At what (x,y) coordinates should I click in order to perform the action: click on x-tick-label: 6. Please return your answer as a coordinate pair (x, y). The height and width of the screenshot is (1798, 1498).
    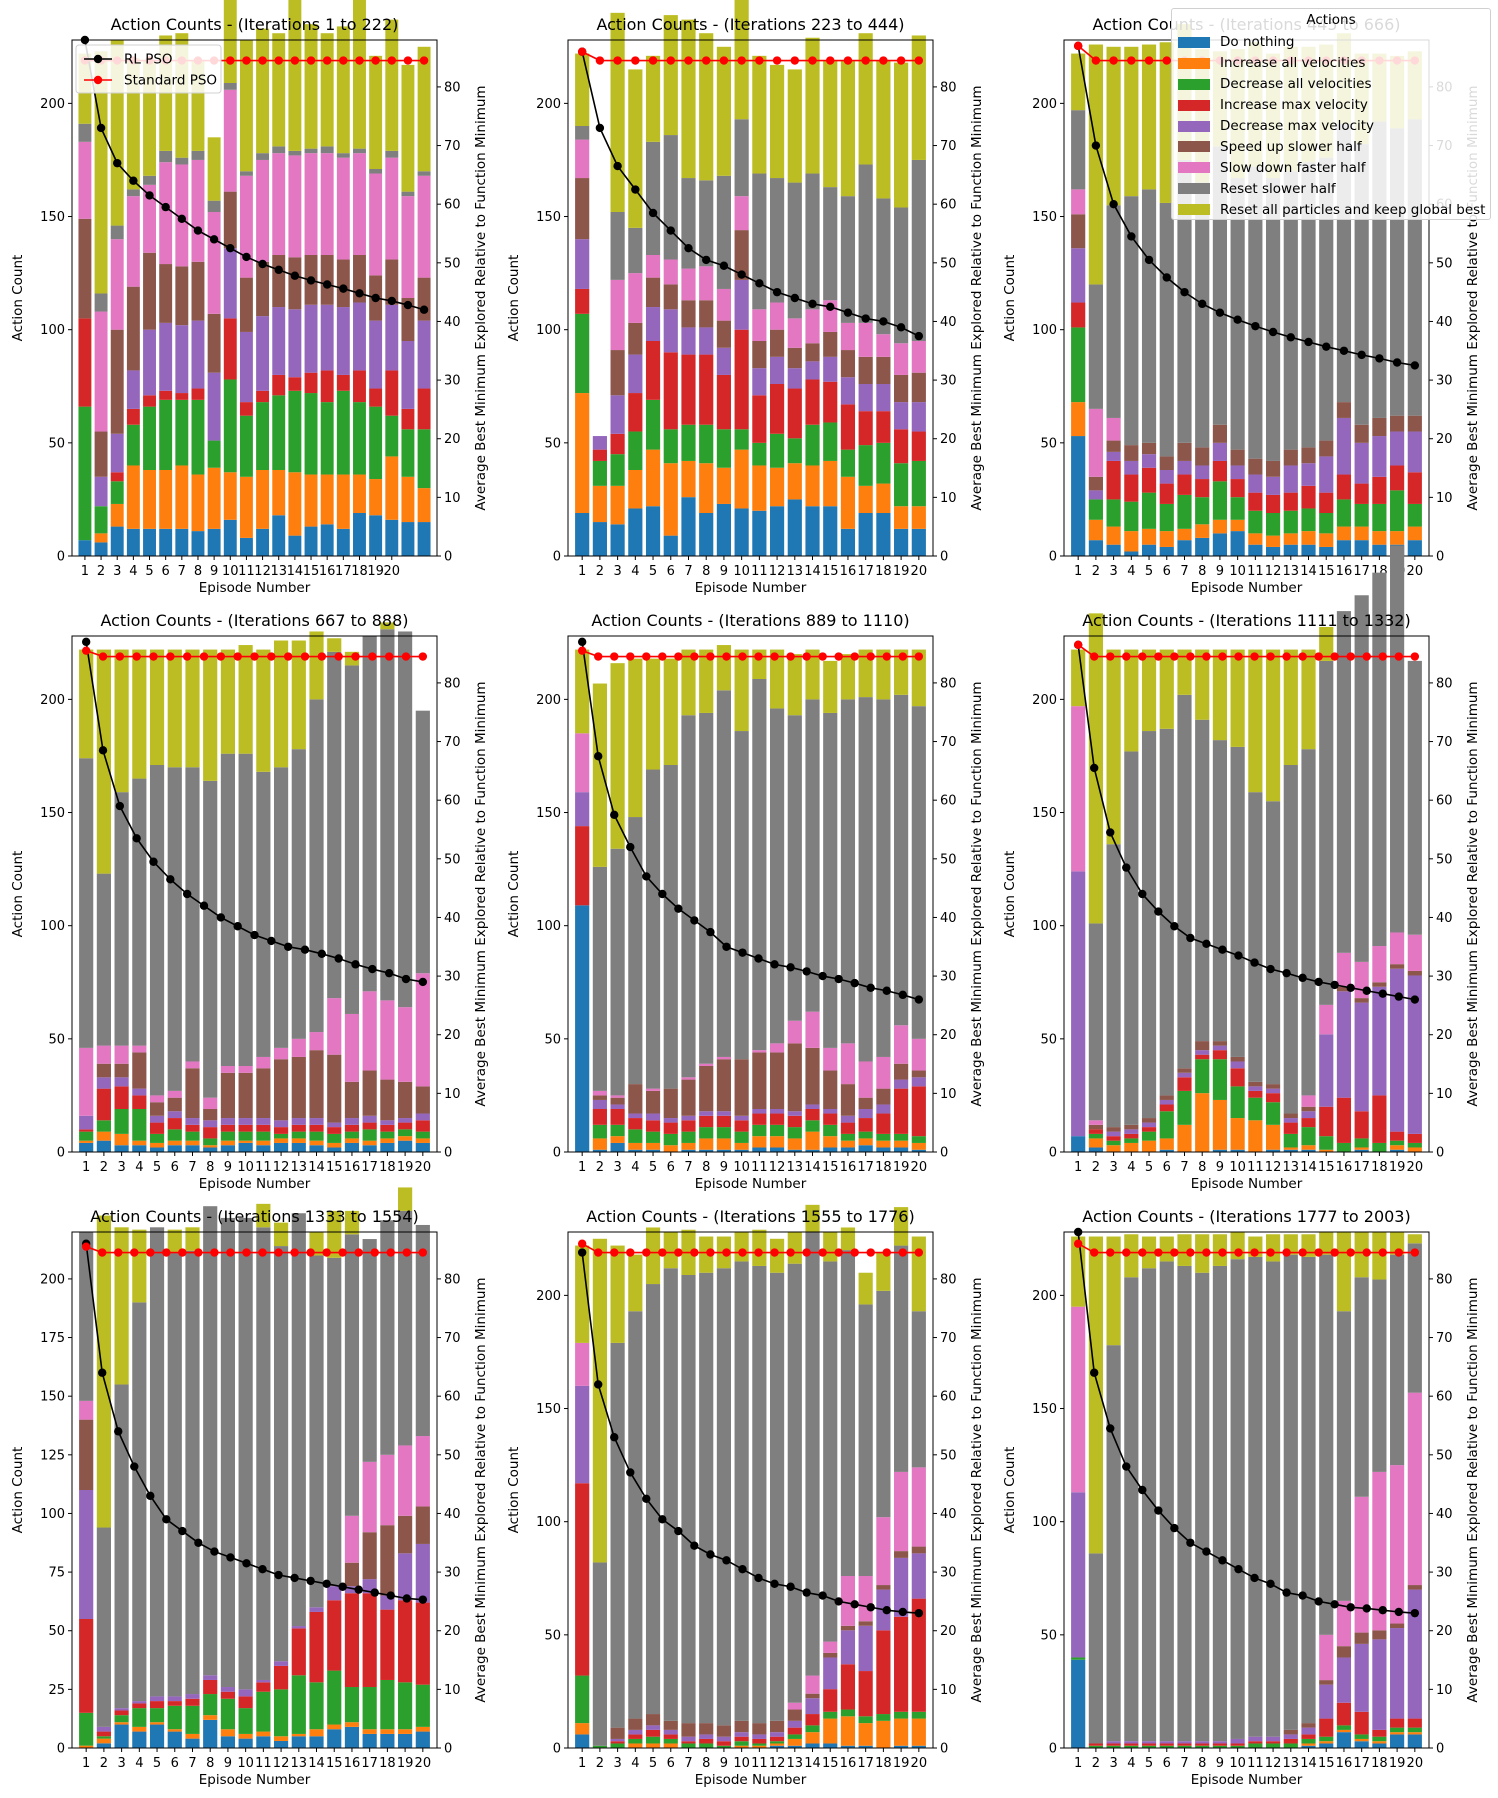
    Looking at the image, I should click on (1167, 571).